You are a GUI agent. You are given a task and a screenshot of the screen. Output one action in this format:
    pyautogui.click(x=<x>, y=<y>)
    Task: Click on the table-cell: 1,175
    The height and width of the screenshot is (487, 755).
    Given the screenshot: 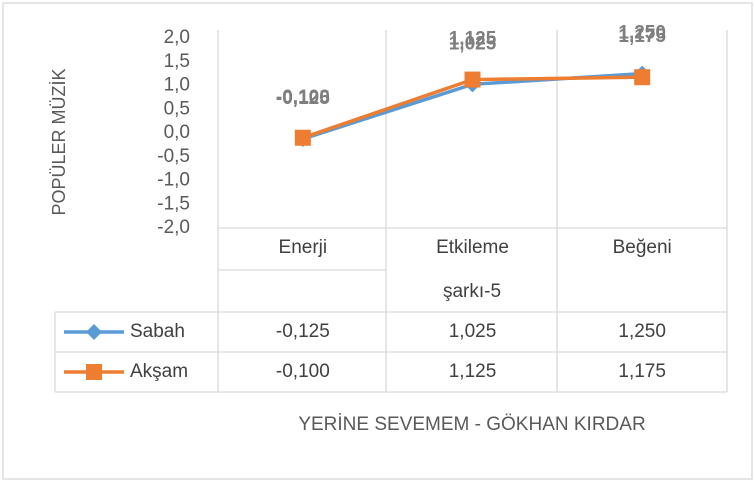 What is the action you would take?
    pyautogui.click(x=642, y=371)
    